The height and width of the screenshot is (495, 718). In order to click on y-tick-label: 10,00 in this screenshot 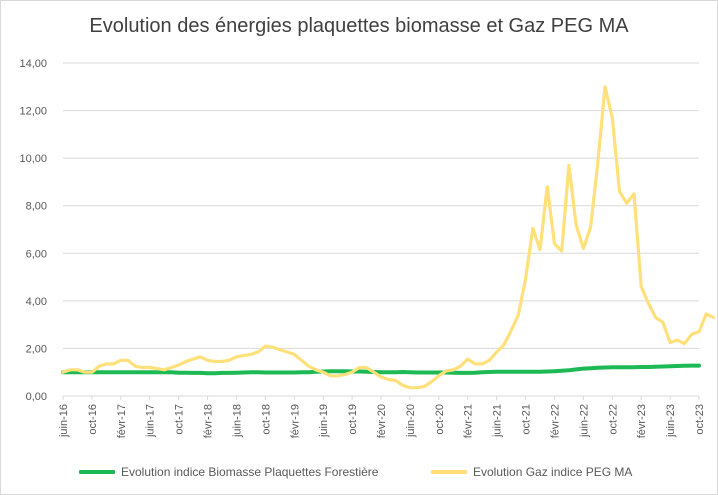, I will do `click(33, 159)`.